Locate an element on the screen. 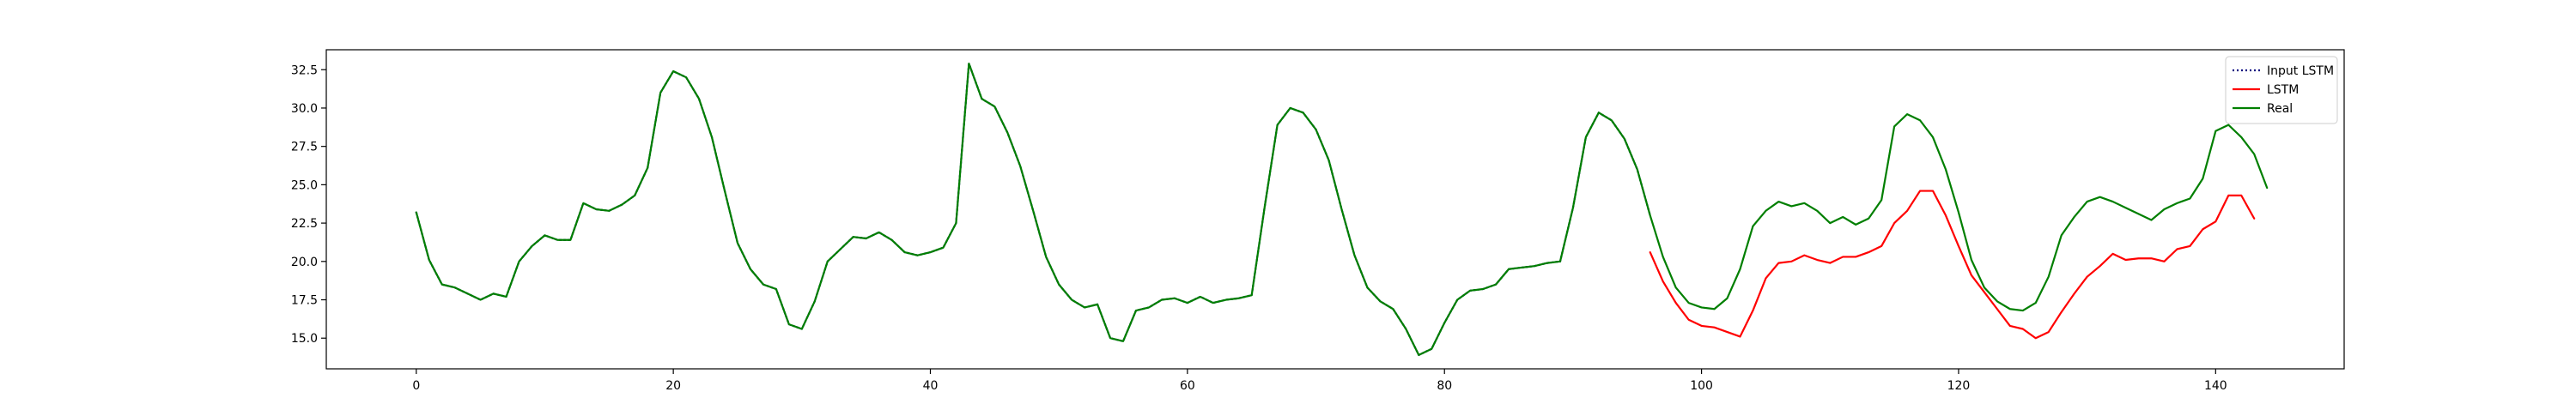  legend-entry-label: LSTM is located at coordinates (2283, 90).